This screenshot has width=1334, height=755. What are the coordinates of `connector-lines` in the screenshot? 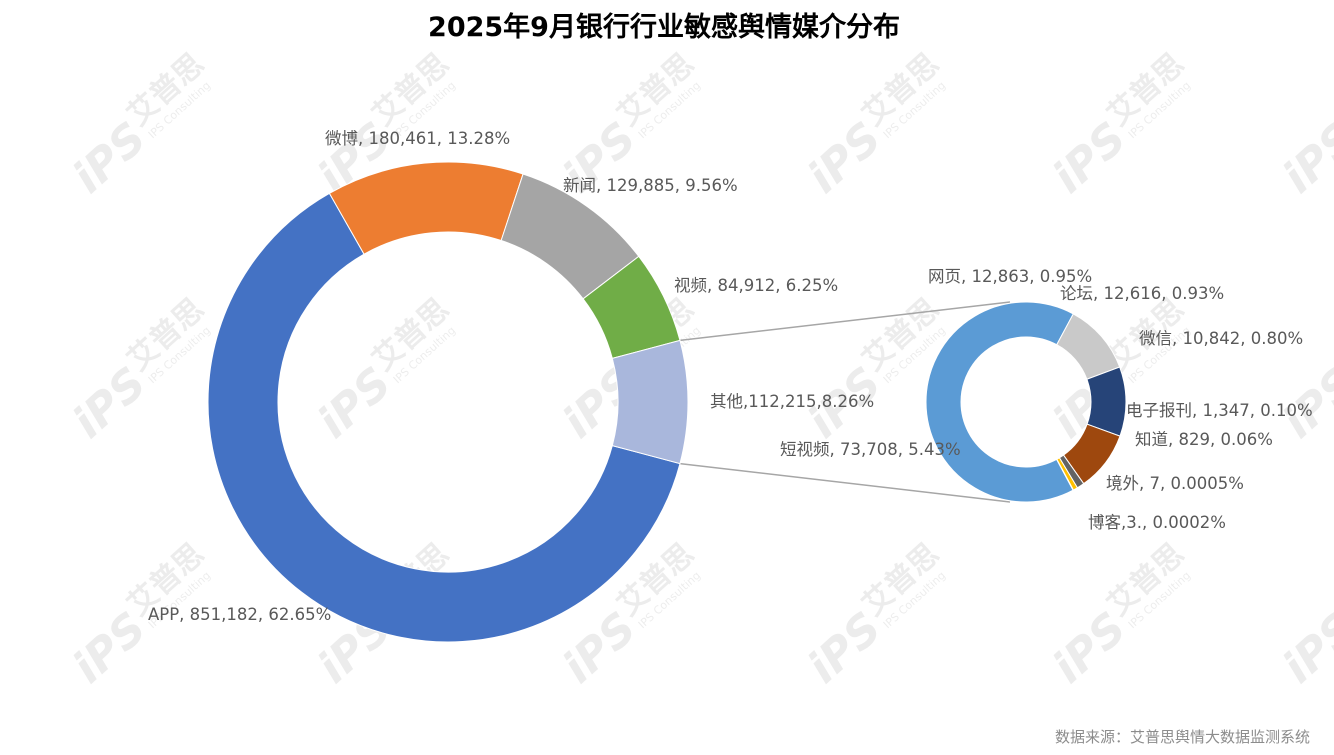 It's located at (845, 402).